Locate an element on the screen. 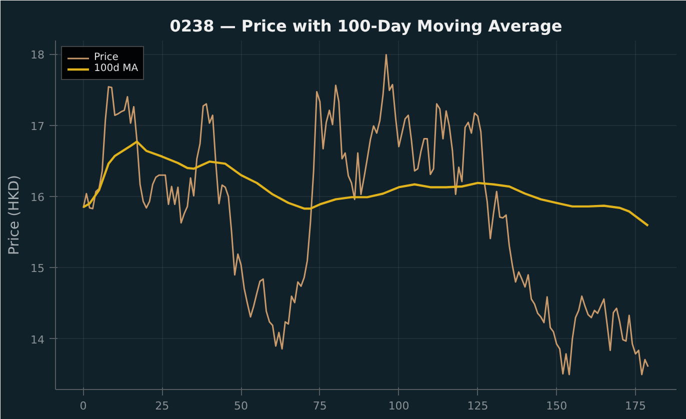  y-tick-label: 18 is located at coordinates (37, 55).